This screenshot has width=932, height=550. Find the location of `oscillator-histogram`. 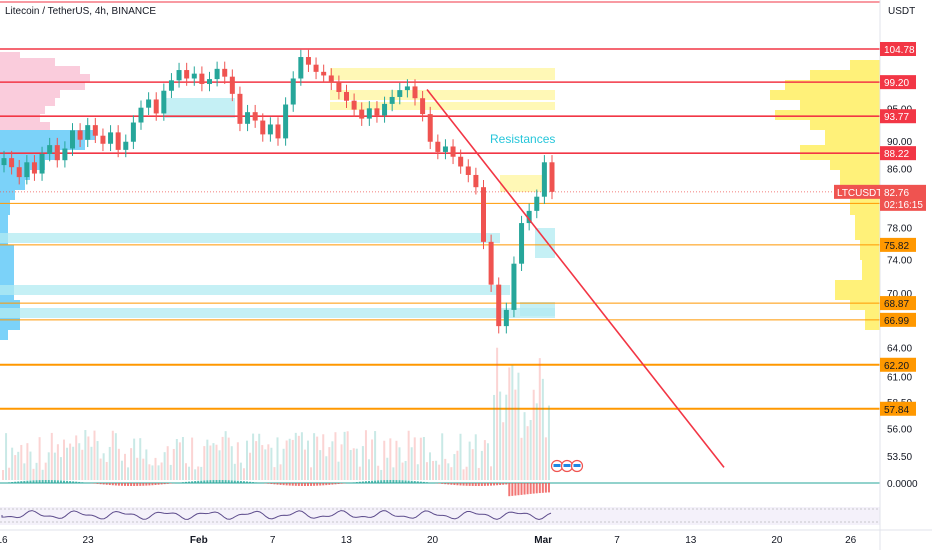

oscillator-histogram is located at coordinates (277, 488).